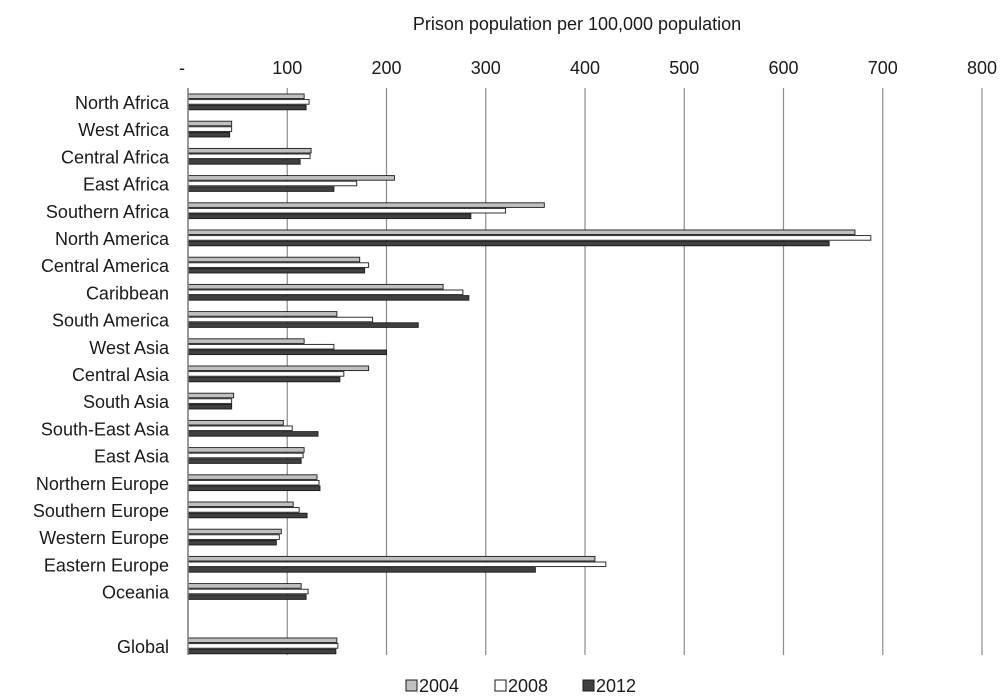  Describe the element at coordinates (249, 156) in the screenshot. I see `bar-central-africa-2008` at that location.